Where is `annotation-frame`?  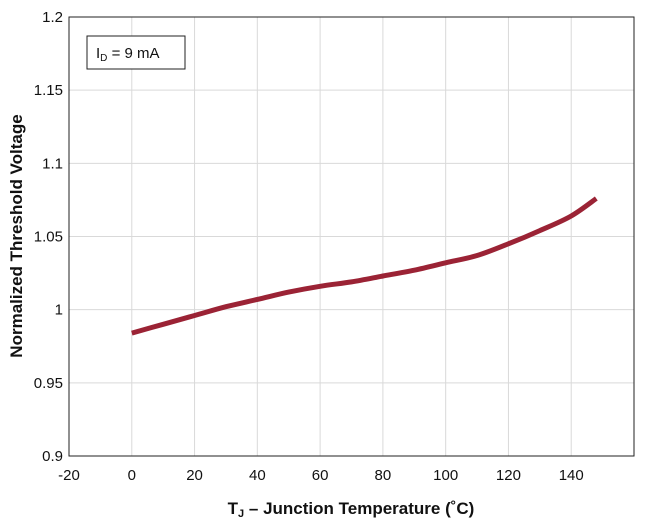 annotation-frame is located at coordinates (136, 52).